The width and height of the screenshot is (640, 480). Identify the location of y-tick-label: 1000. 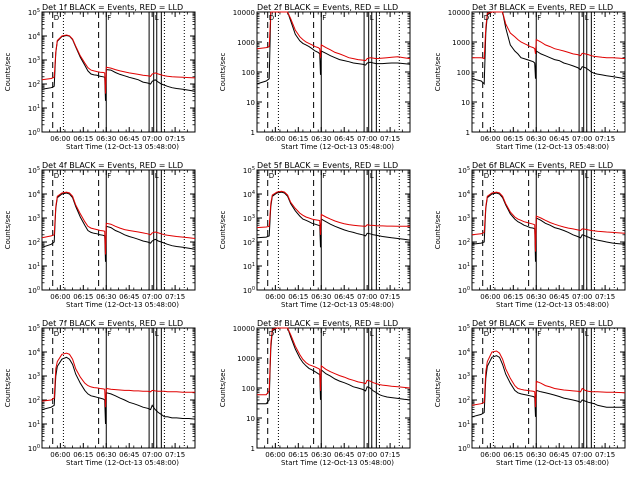
(246, 359).